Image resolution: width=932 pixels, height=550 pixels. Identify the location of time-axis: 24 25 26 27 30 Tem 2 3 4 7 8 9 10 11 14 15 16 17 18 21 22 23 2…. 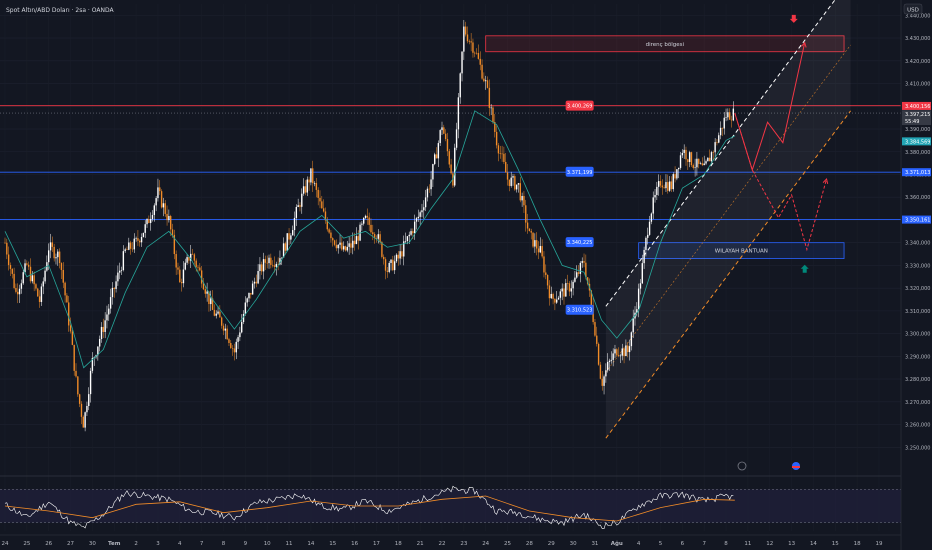
(450, 540).